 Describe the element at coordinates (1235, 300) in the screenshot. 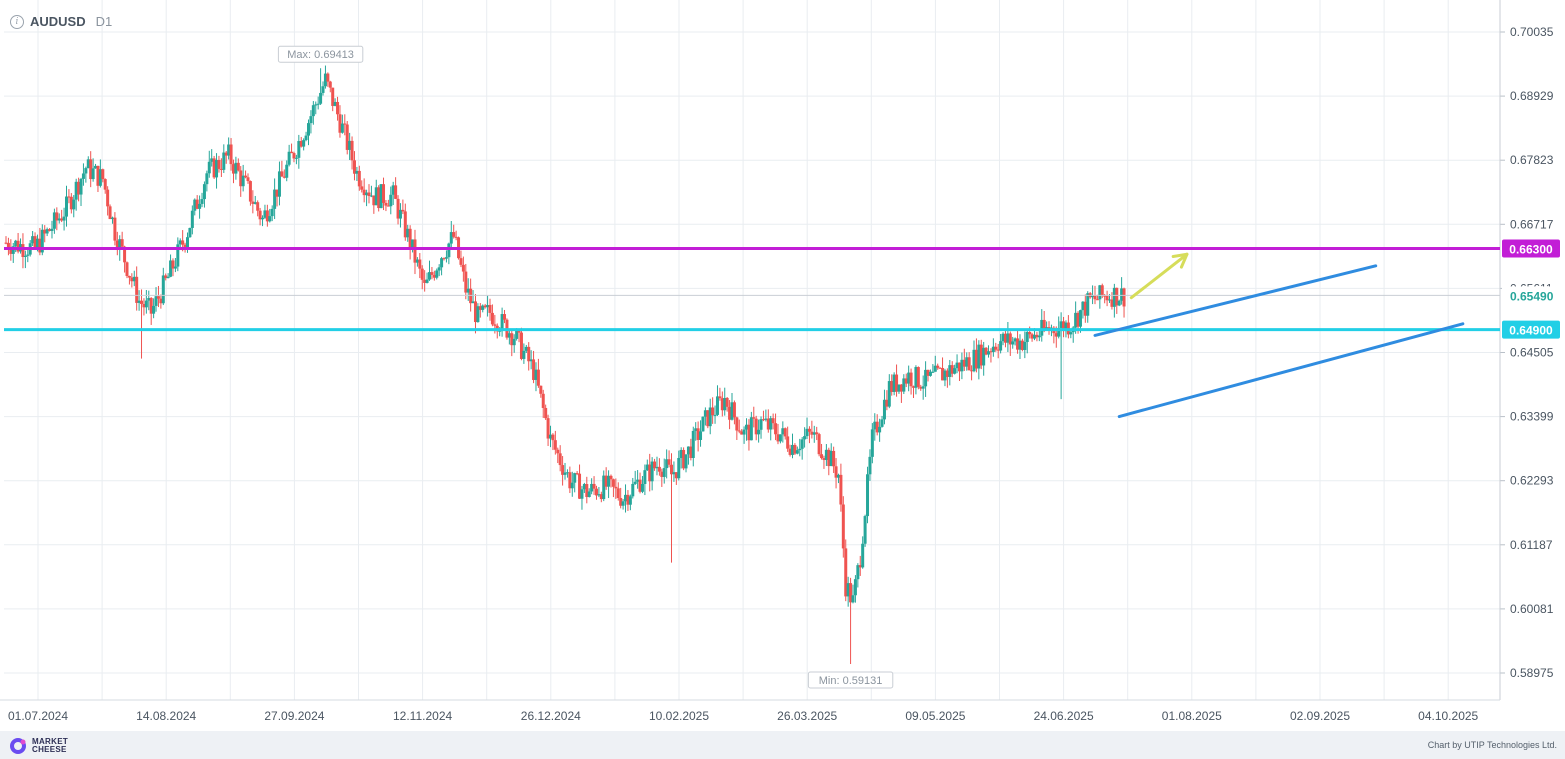

I see `channel-upper-line` at that location.